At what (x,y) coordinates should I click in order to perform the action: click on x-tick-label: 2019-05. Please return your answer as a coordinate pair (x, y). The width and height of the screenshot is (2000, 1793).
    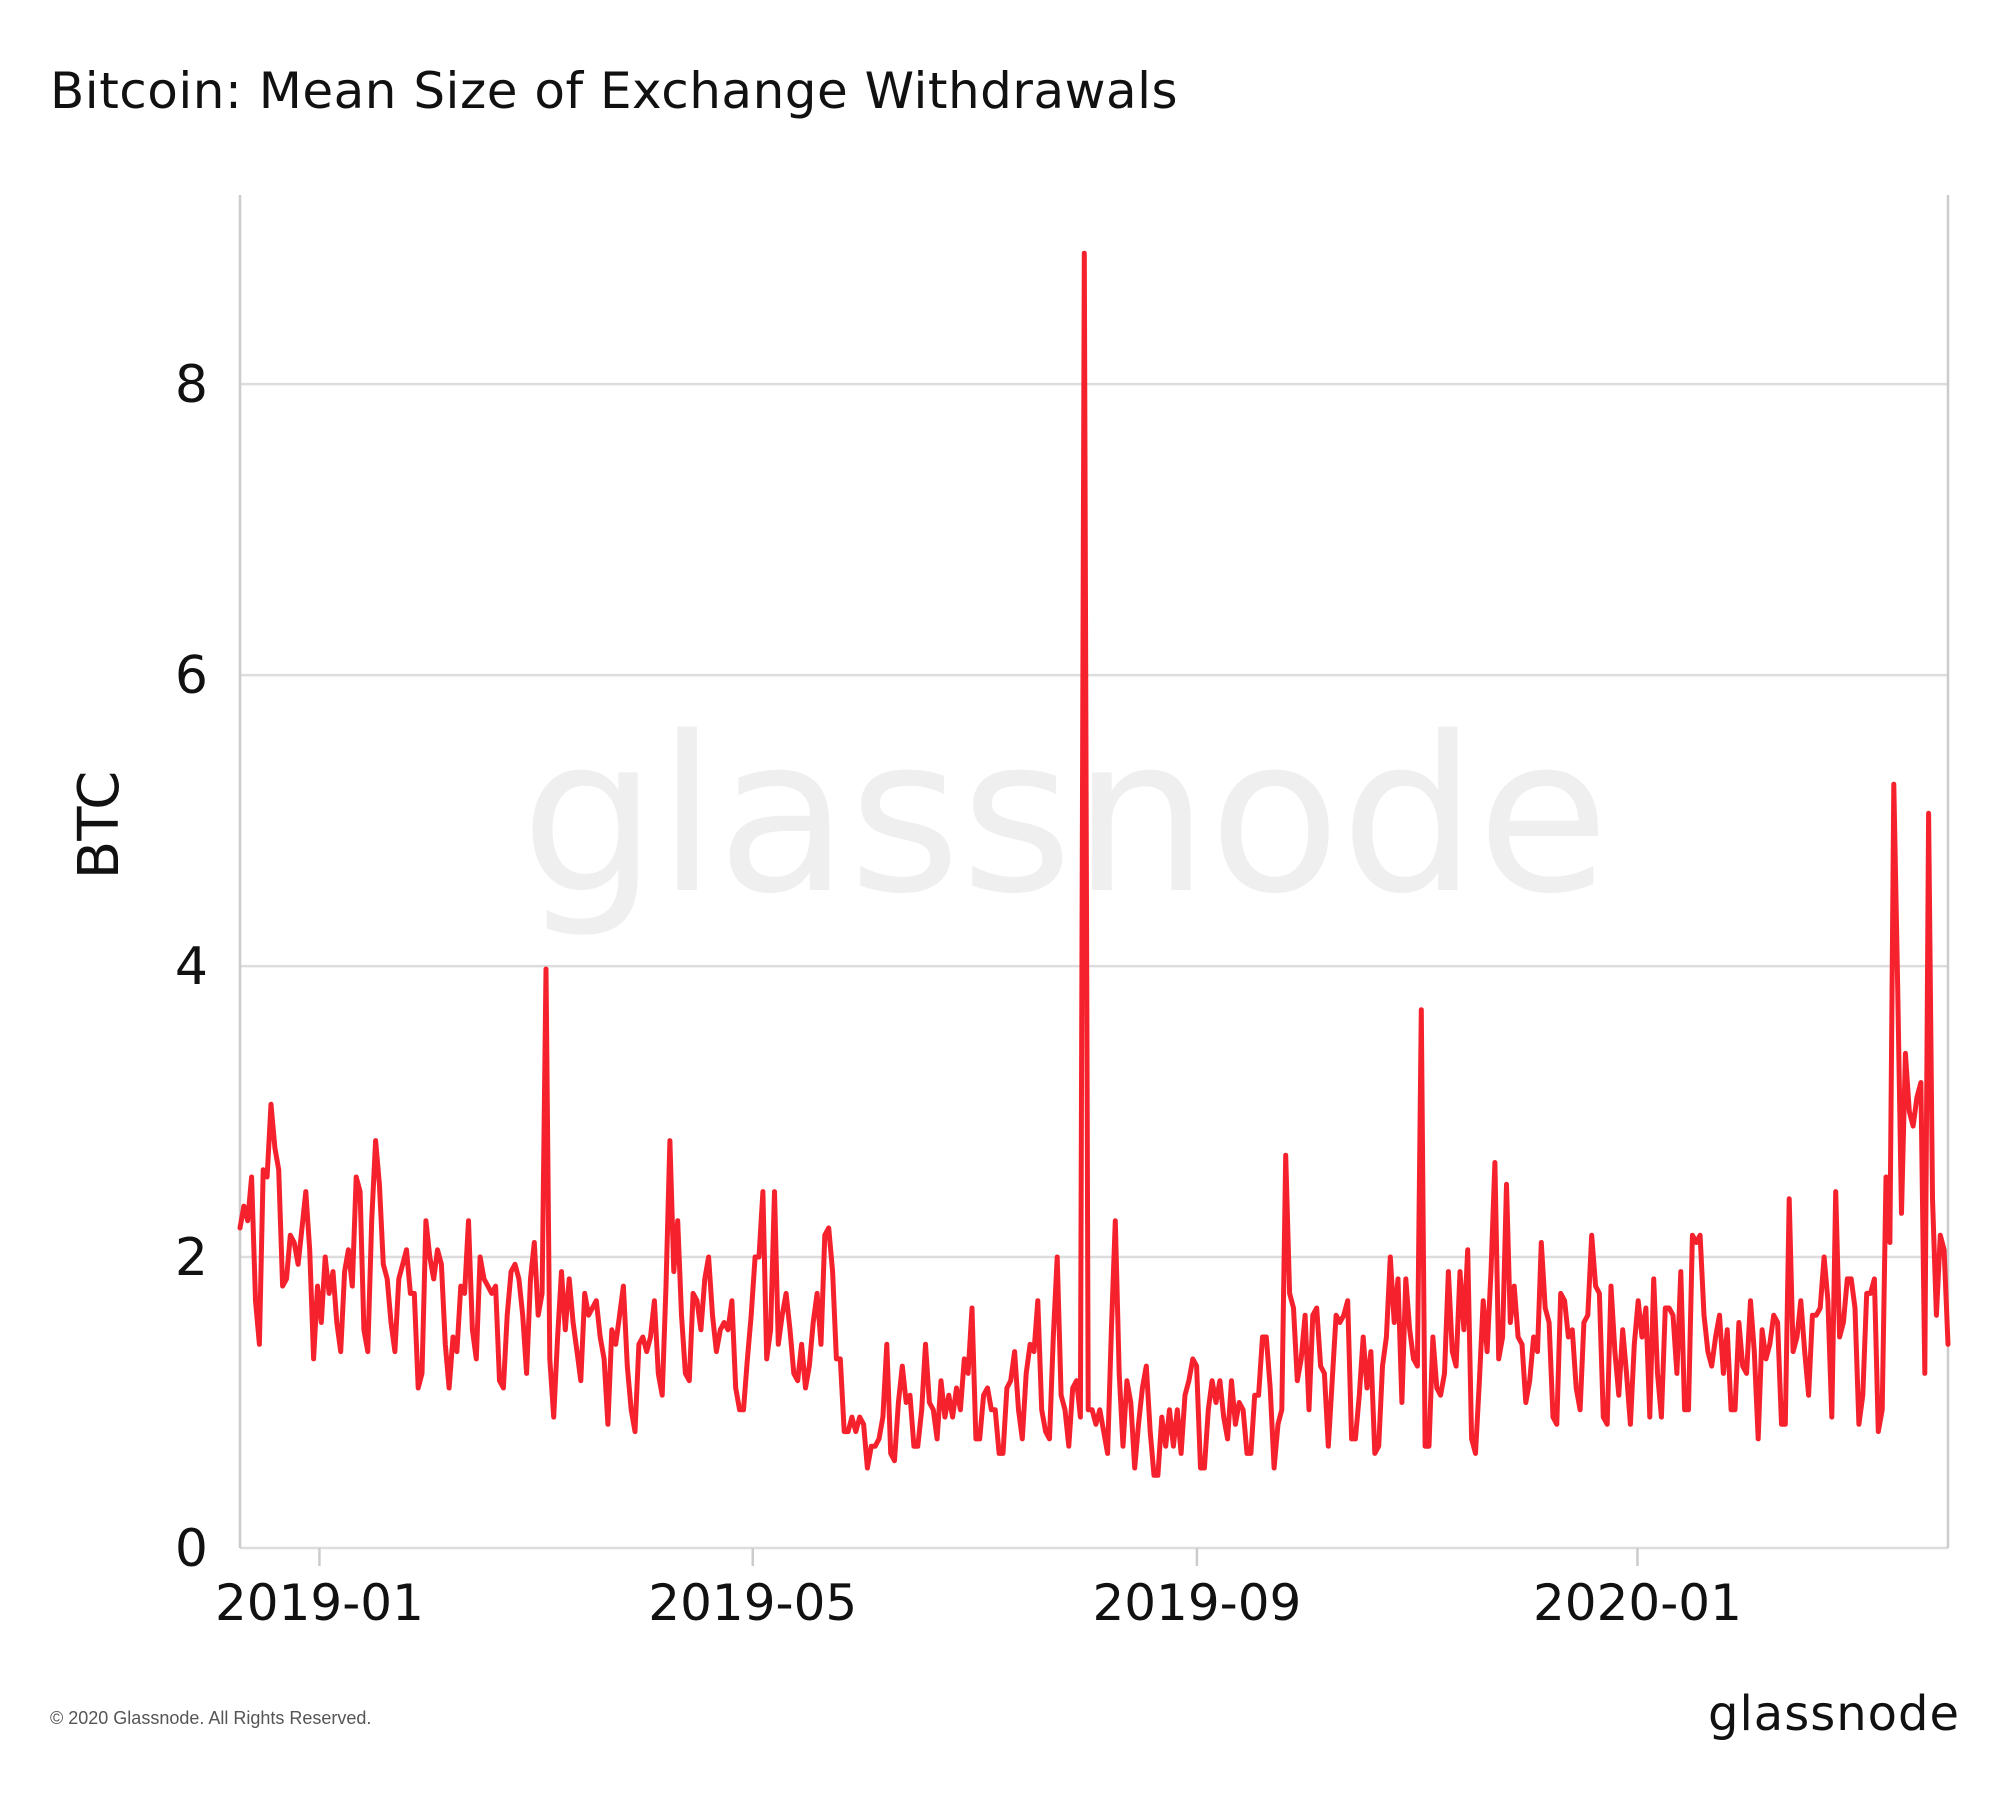
    Looking at the image, I should click on (752, 1603).